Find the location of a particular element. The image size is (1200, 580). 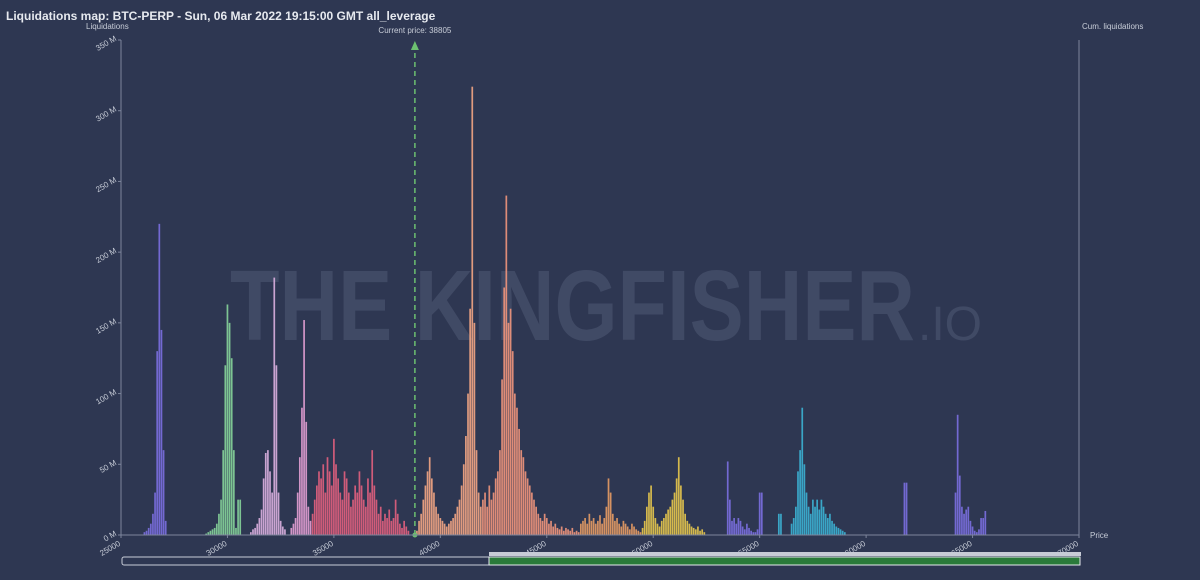

y-axis-label: Liquidations is located at coordinates (107, 26).